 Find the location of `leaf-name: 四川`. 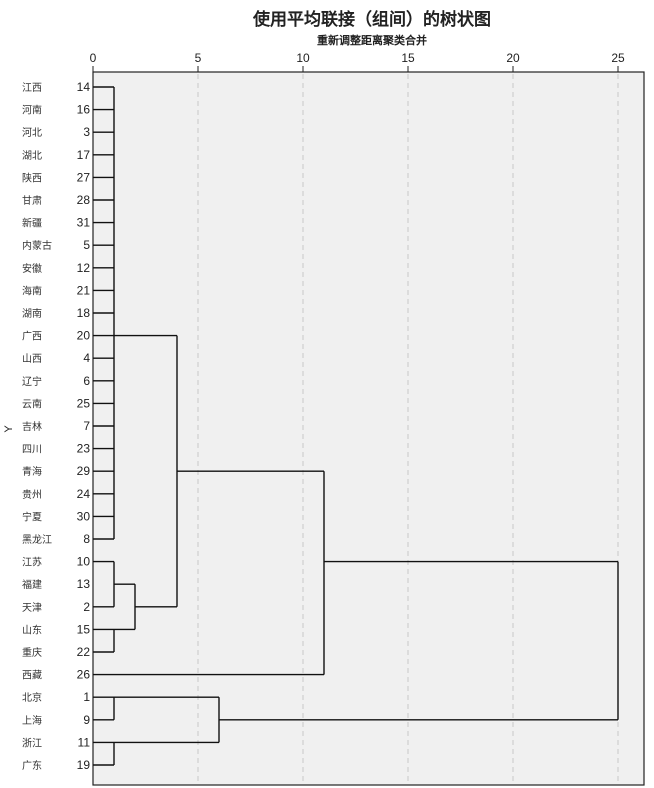

leaf-name: 四川 is located at coordinates (32, 450).